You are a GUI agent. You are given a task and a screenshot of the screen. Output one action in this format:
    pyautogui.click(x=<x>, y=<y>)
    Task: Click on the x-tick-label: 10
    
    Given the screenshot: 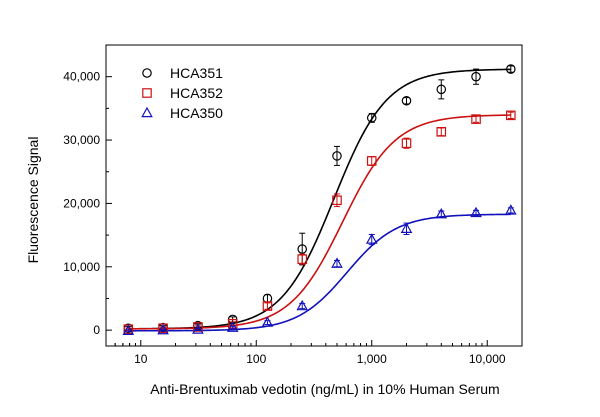 What is the action you would take?
    pyautogui.click(x=141, y=359)
    